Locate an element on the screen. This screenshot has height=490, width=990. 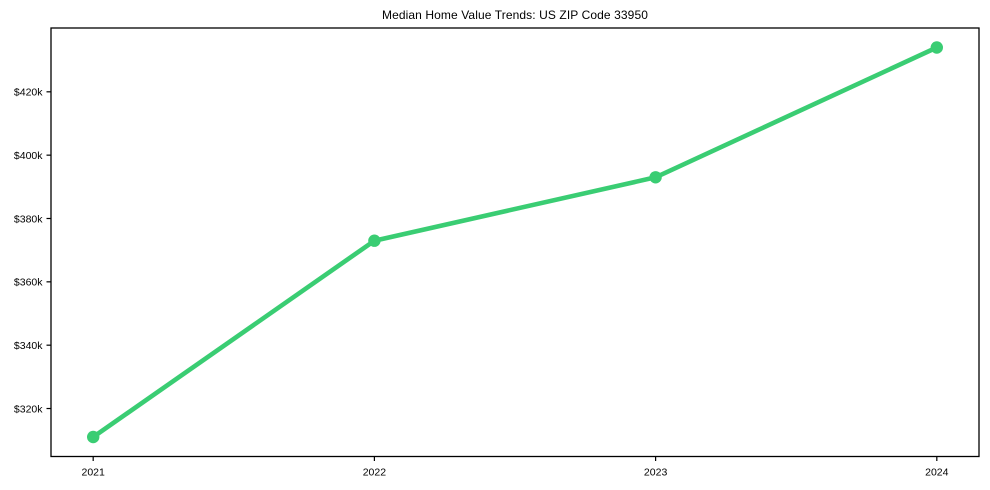
y-tick-label: $360k is located at coordinates (28, 283).